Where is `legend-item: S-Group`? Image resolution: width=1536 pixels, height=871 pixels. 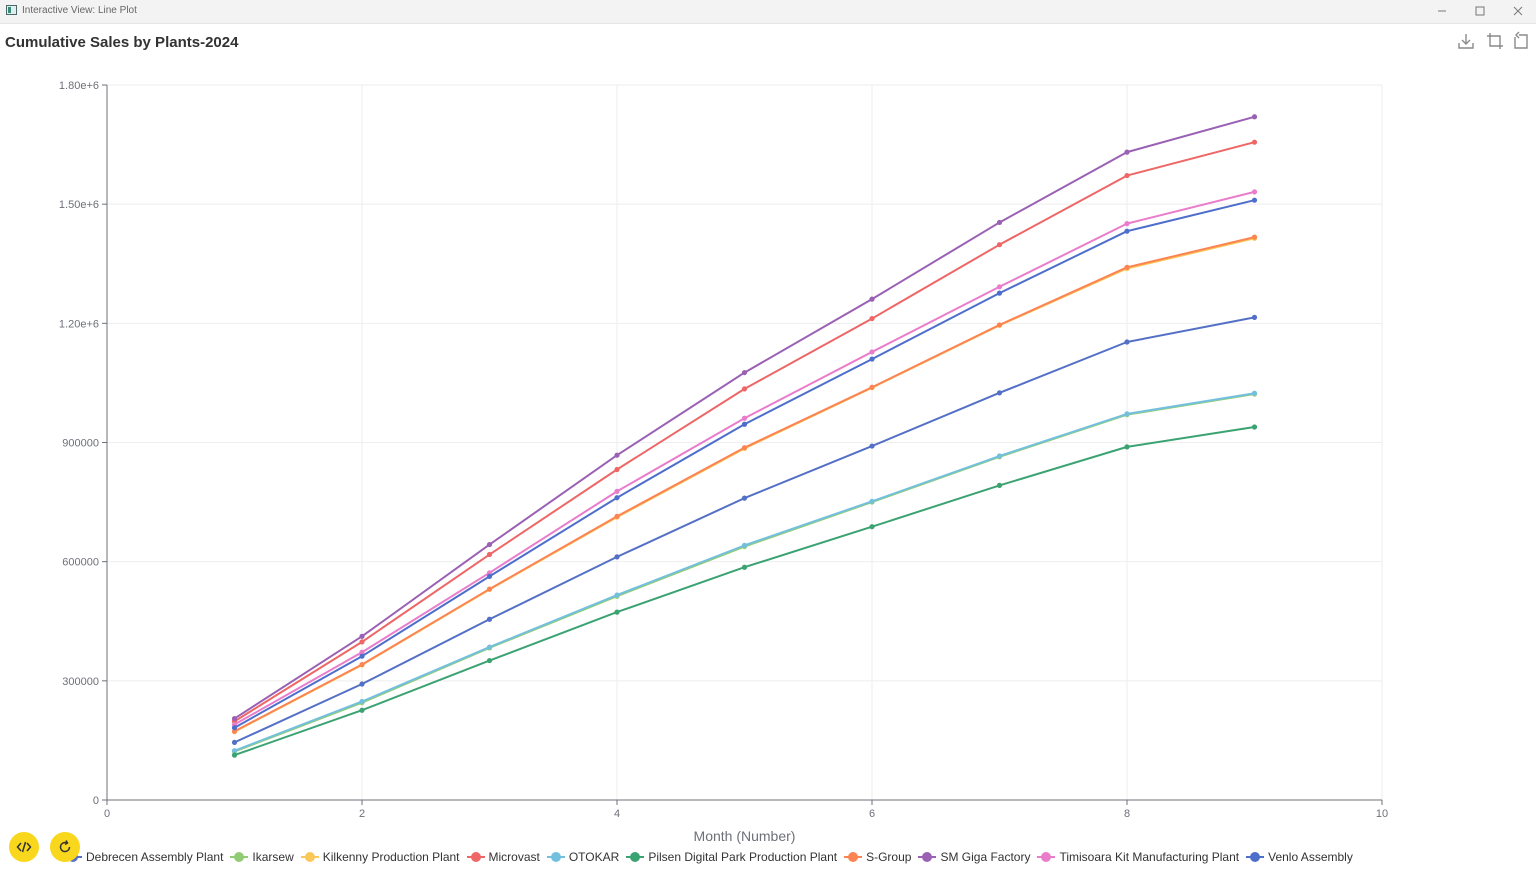
legend-item: S-Group is located at coordinates (877, 857).